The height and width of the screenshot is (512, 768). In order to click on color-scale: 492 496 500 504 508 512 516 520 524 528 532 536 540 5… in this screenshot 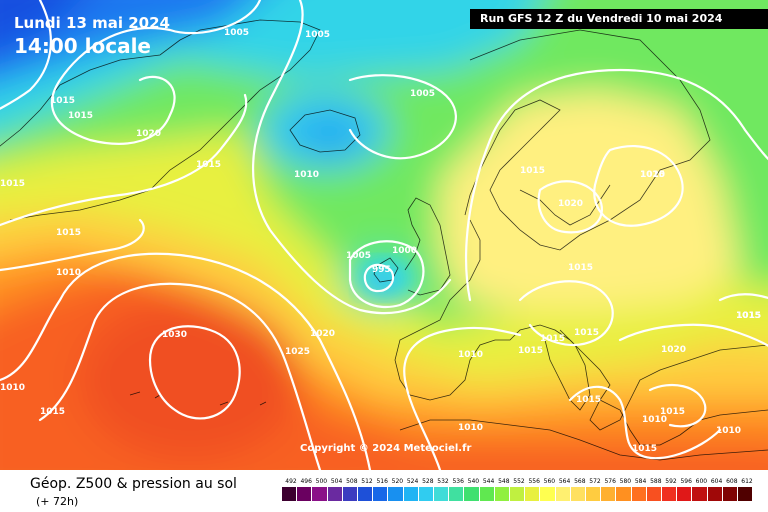, I will do `click(518, 492)`.